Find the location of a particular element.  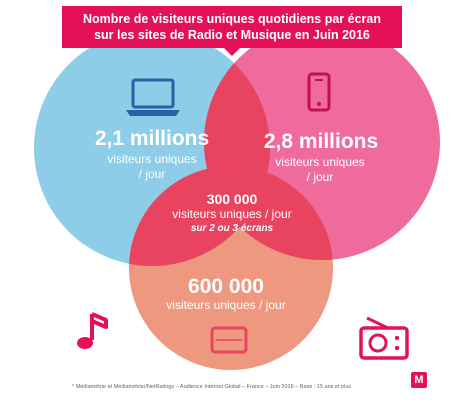

tablet-value: 600 000 is located at coordinates (226, 286).